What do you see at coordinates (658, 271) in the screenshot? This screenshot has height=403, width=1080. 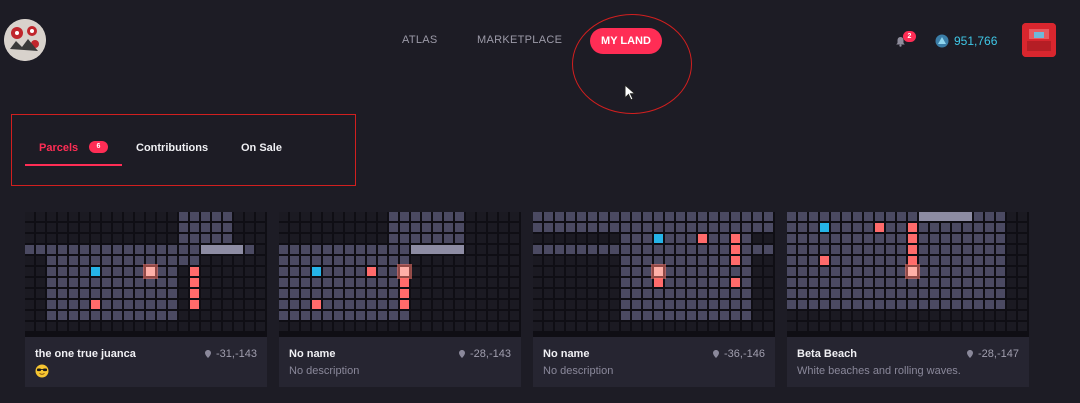 I see `selected-parcel-tile` at bounding box center [658, 271].